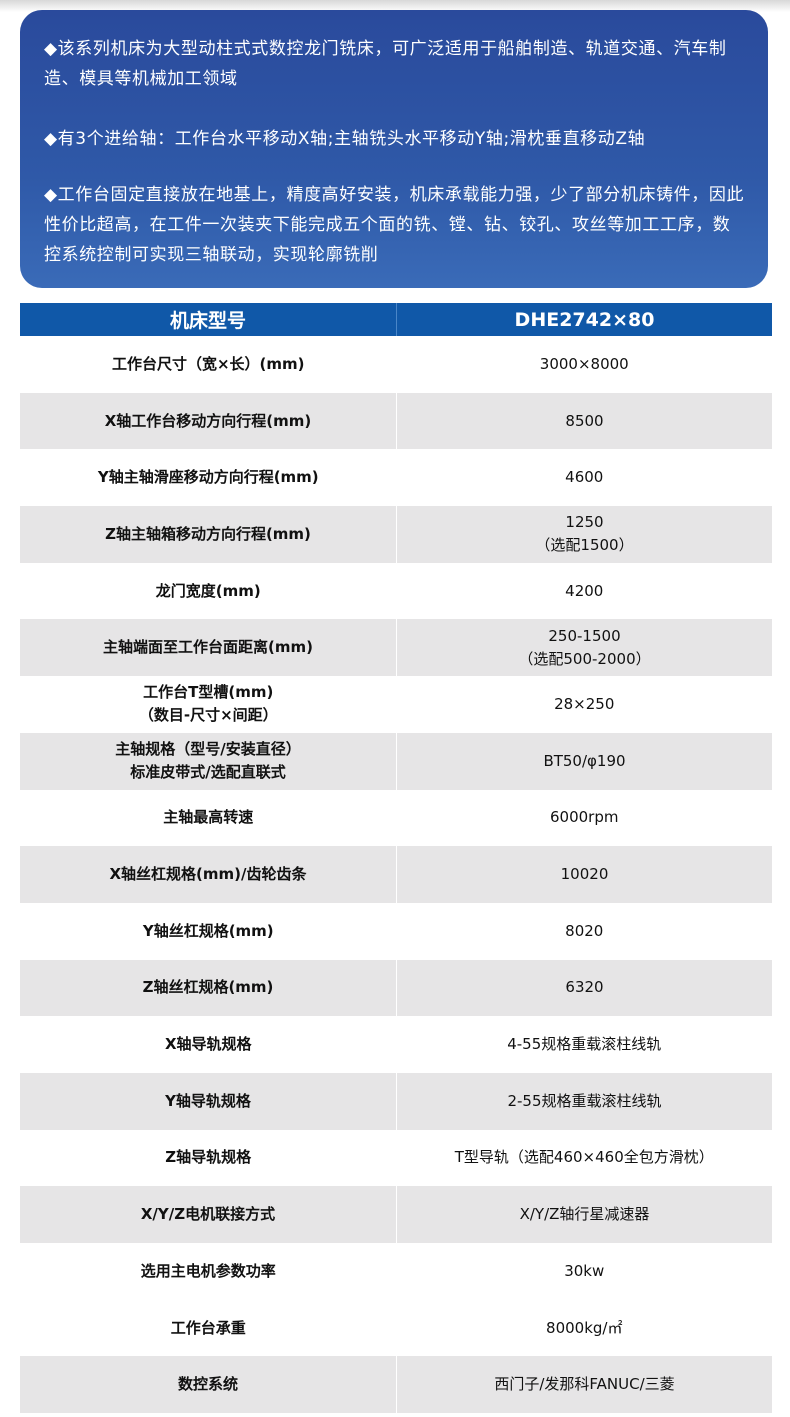 Image resolution: width=790 pixels, height=1417 pixels. Describe the element at coordinates (584, 421) in the screenshot. I see `spec-value: 8500` at that location.